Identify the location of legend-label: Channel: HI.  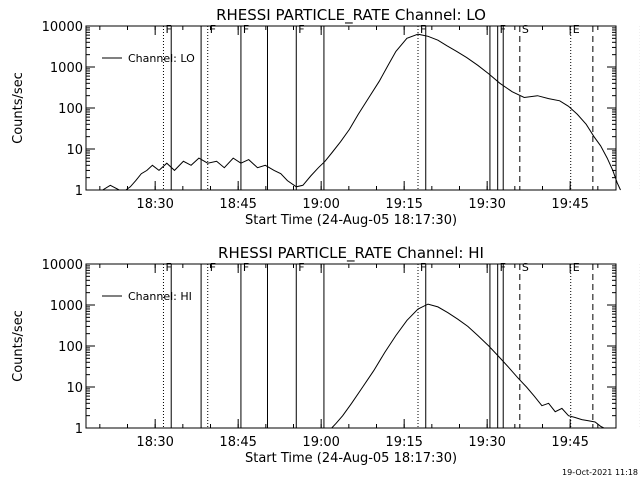
(160, 296).